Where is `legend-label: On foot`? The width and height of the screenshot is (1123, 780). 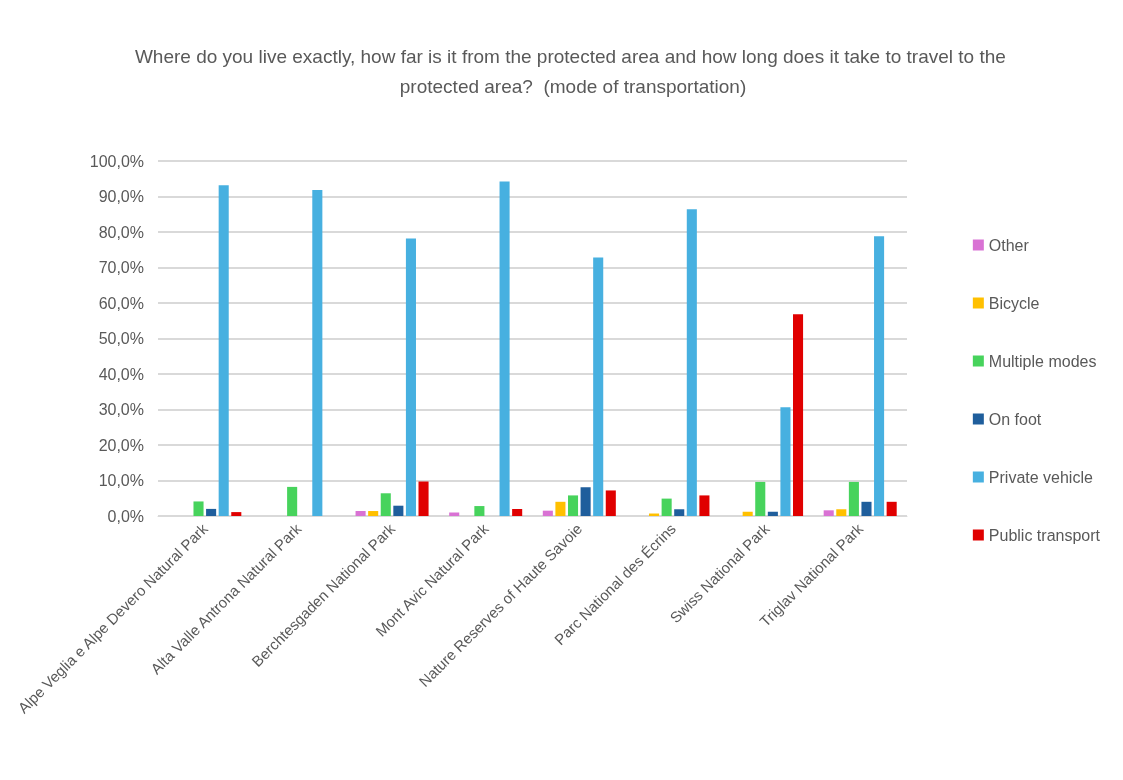
legend-label: On foot is located at coordinates (1015, 419).